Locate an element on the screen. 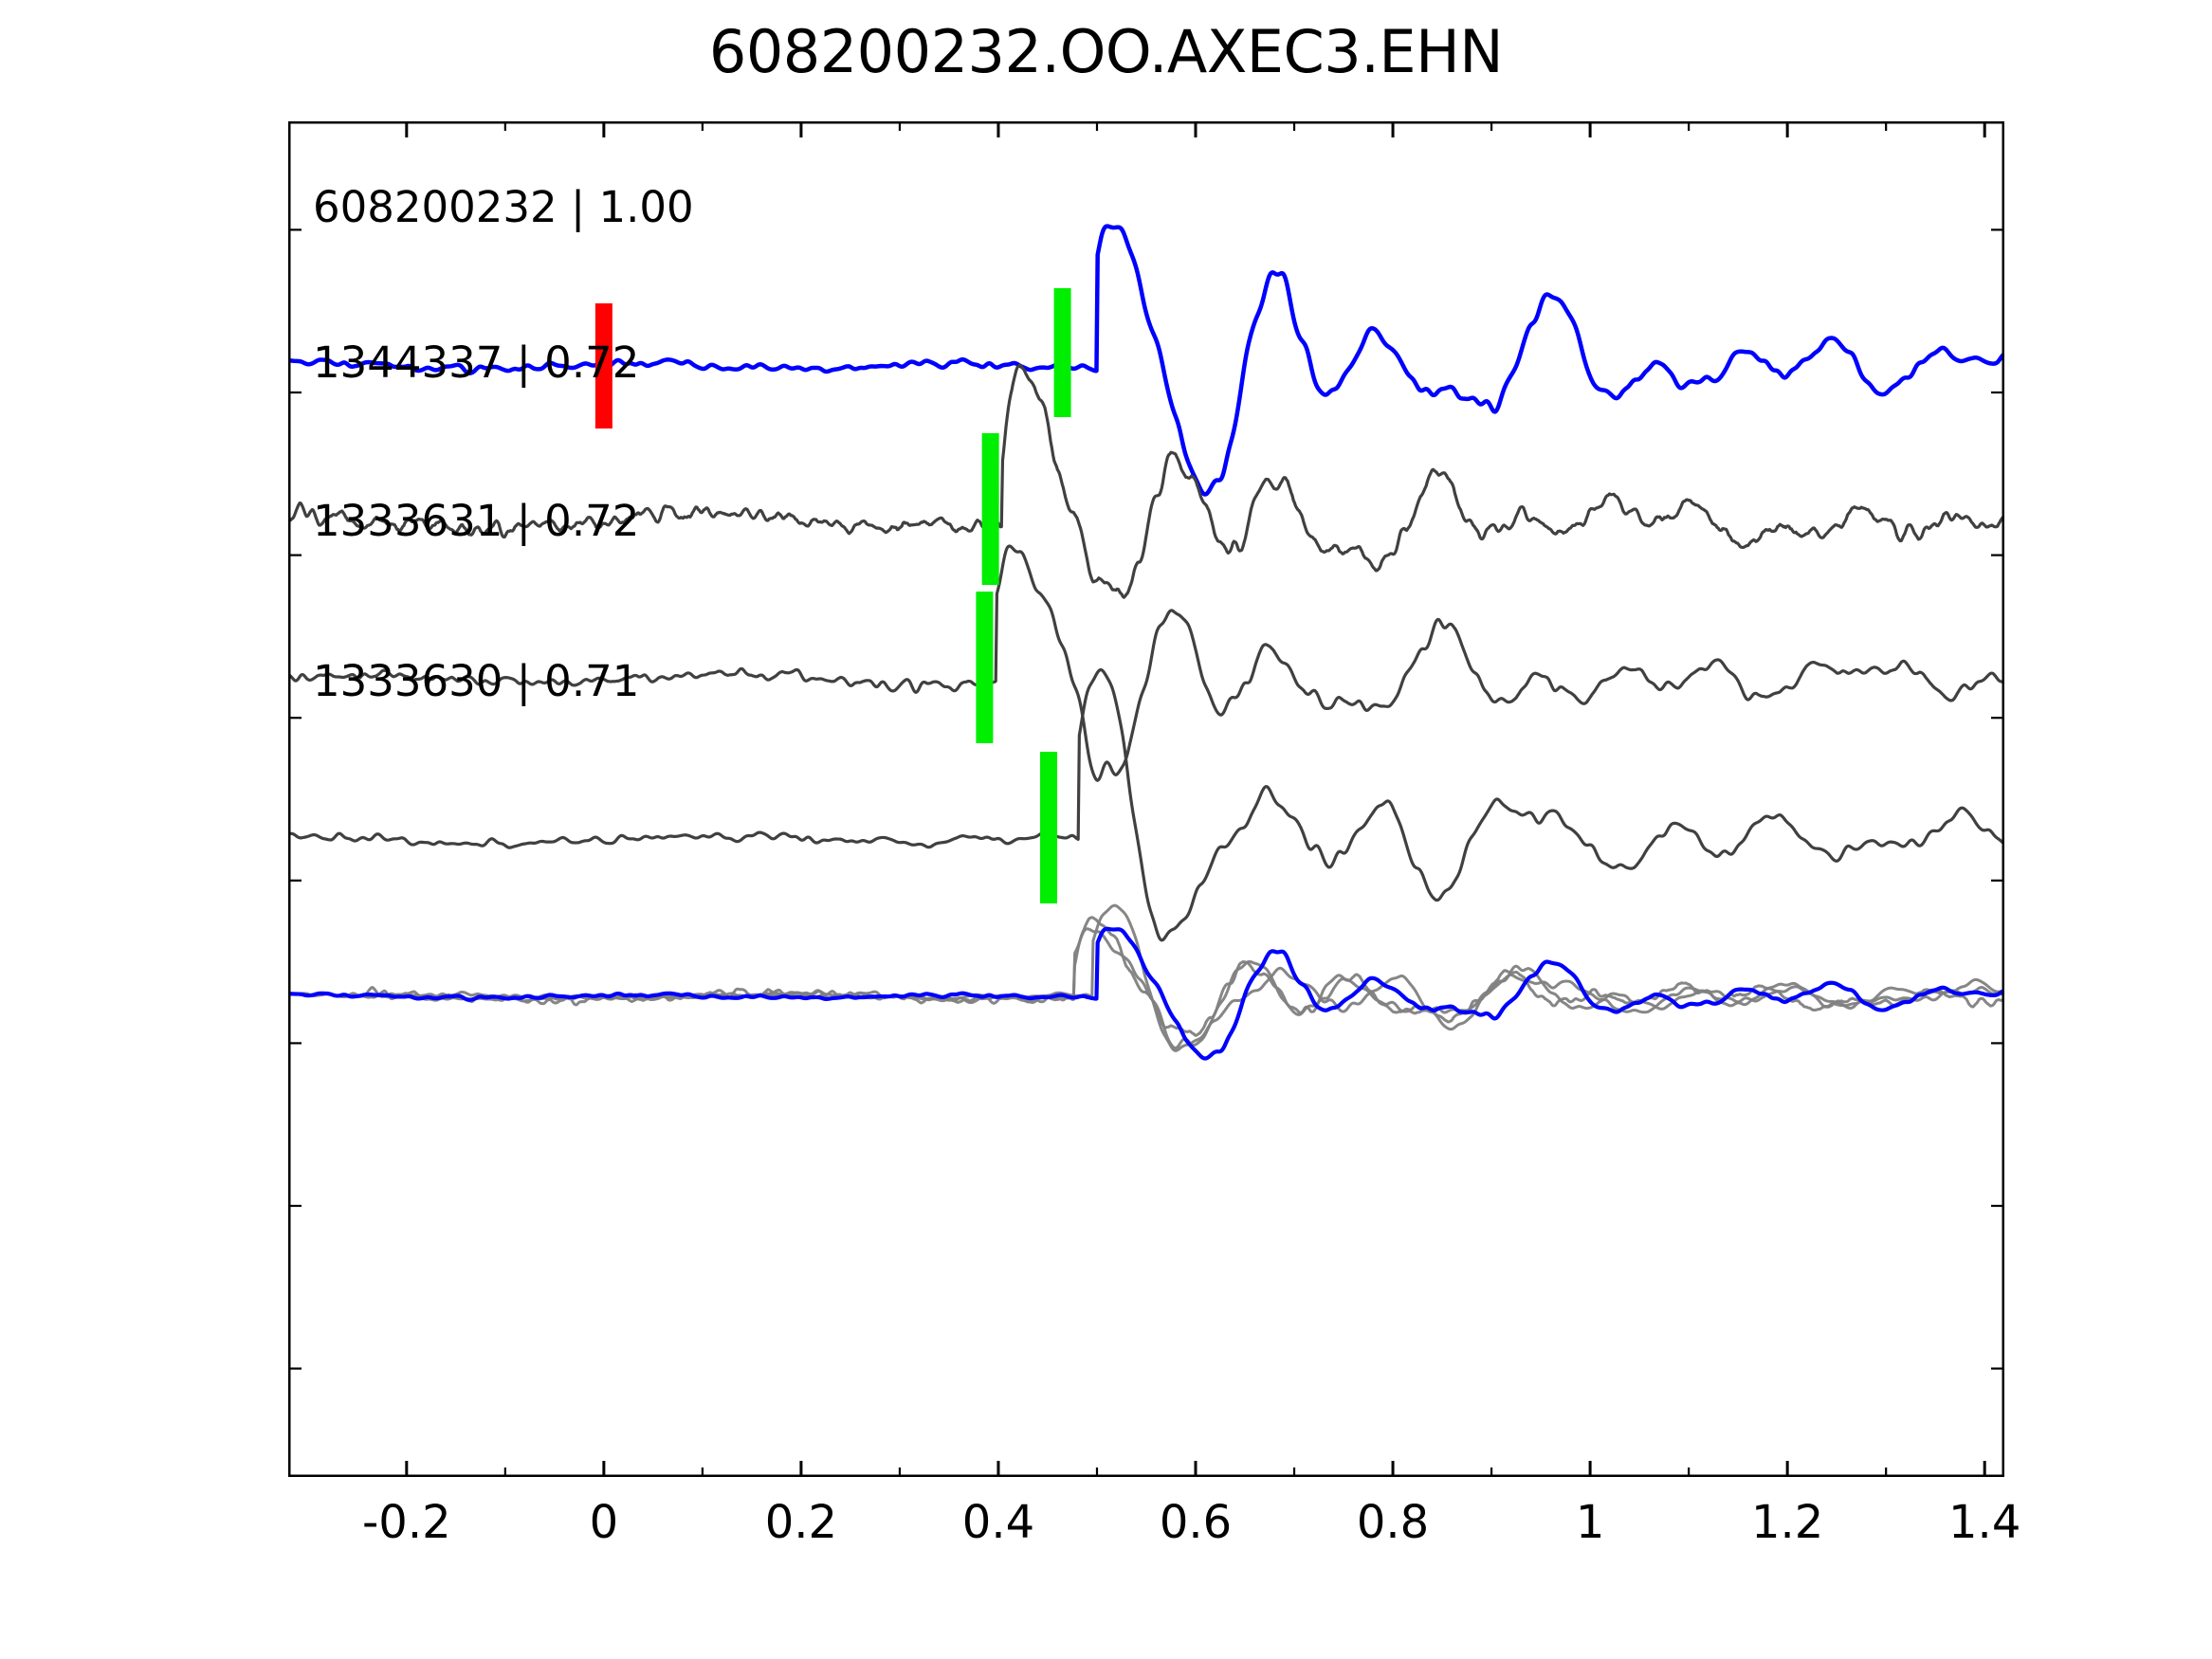 This screenshot has height=1659, width=2212. trace-label-1333630: 1333630 | 0.71 is located at coordinates (476, 681).